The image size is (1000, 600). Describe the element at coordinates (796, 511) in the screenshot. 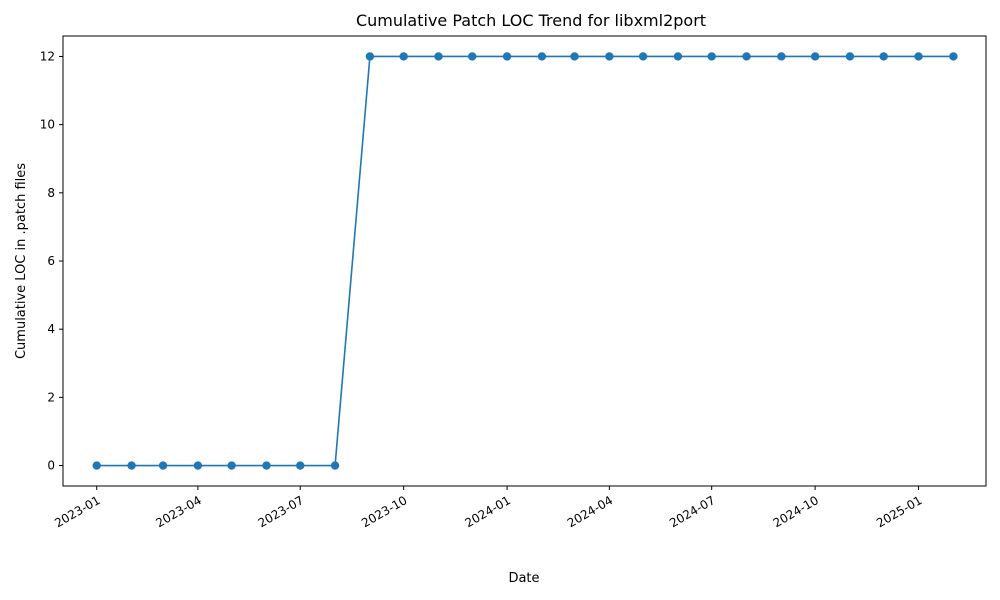

I see `x-tick-label: 2024-10` at that location.